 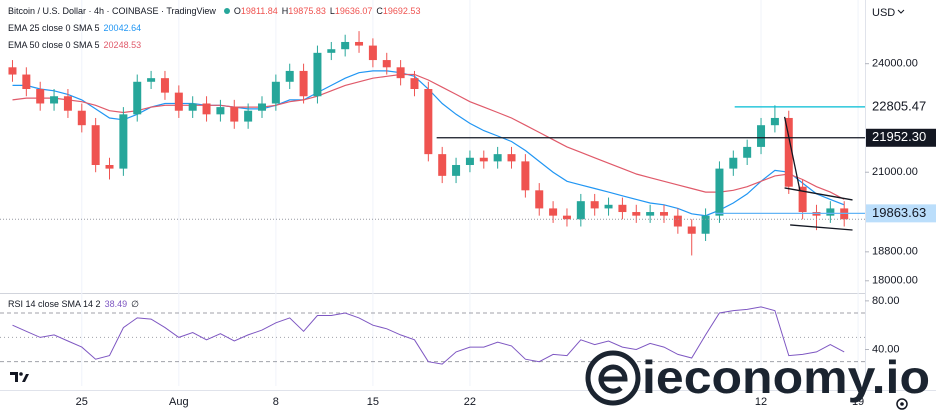 What do you see at coordinates (54, 28) in the screenshot?
I see `legend-name: EMA 25 close 0 SMA 5` at bounding box center [54, 28].